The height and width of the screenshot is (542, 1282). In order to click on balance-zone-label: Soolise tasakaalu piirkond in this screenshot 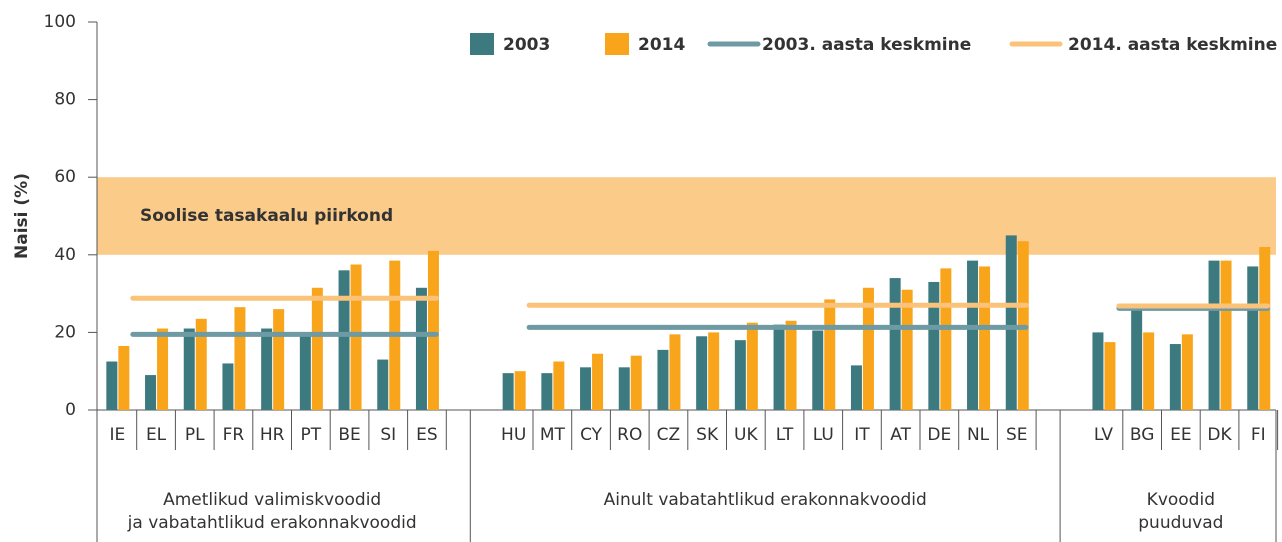, I will do `click(266, 216)`.